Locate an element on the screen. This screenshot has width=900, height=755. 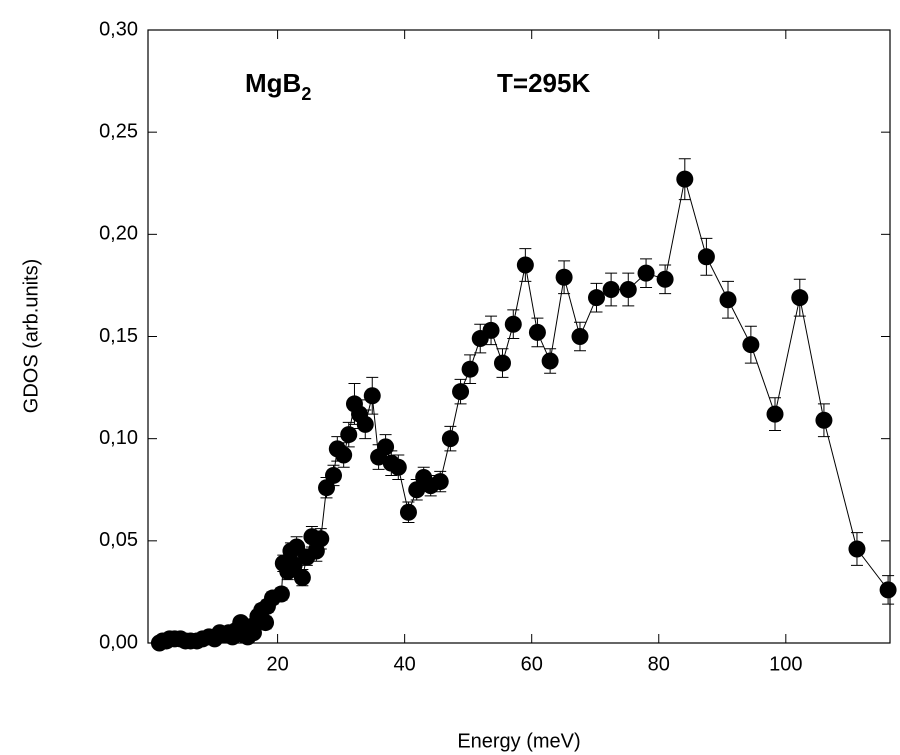
y-tick-label: 0,10 is located at coordinates (118, 438).